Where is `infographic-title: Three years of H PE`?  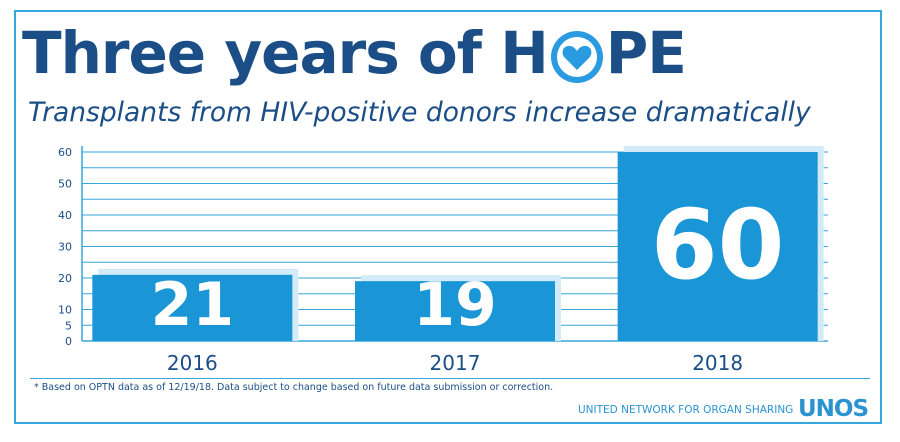 infographic-title: Three years of H PE is located at coordinates (354, 53).